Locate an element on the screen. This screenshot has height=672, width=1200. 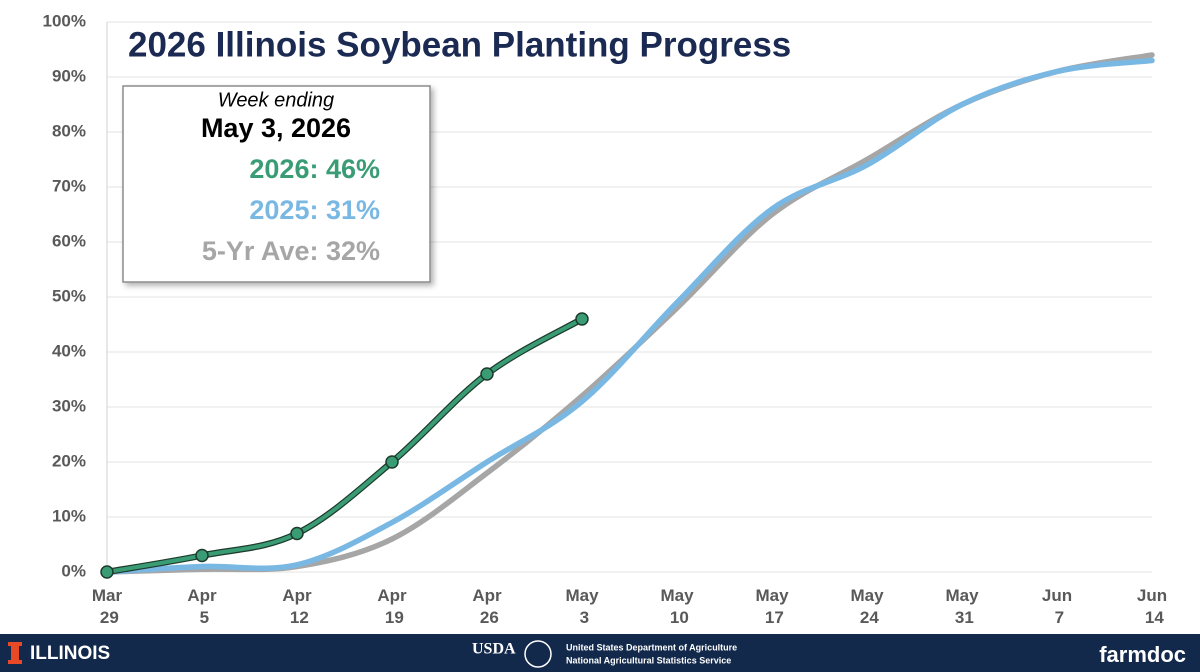
illinois-logo is located at coordinates (15, 653).